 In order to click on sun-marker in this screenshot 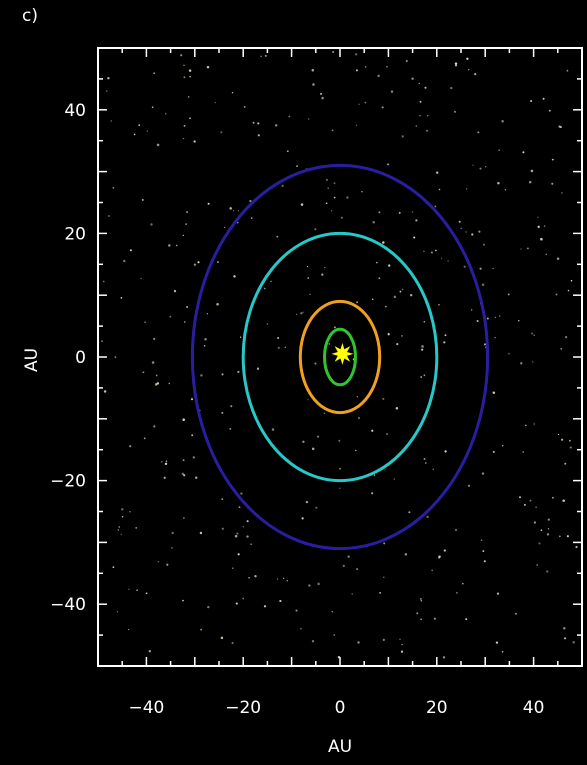, I will do `click(342, 353)`.